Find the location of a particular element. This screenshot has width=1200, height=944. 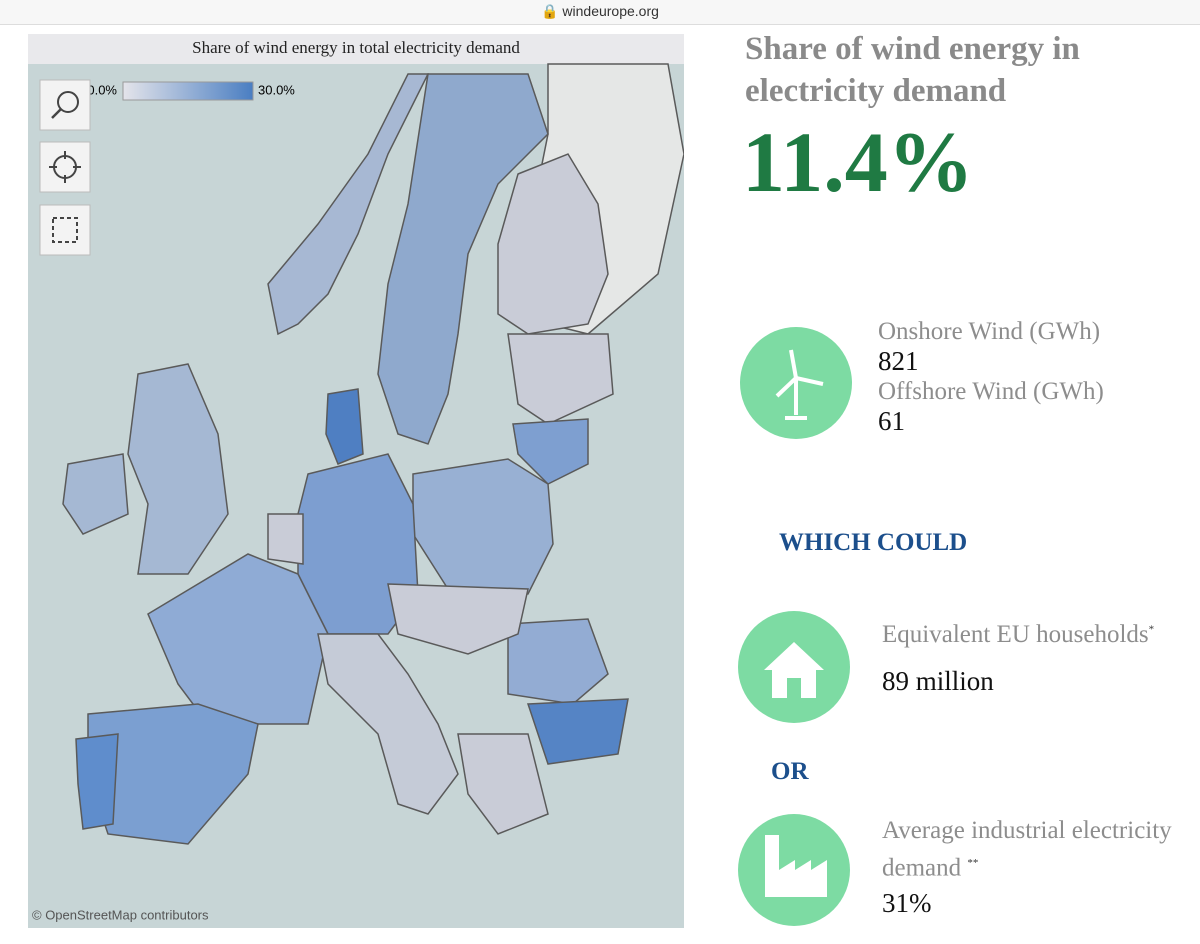

industrial-row: Average industrial electricity demand ** is located at coordinates (1039, 849).